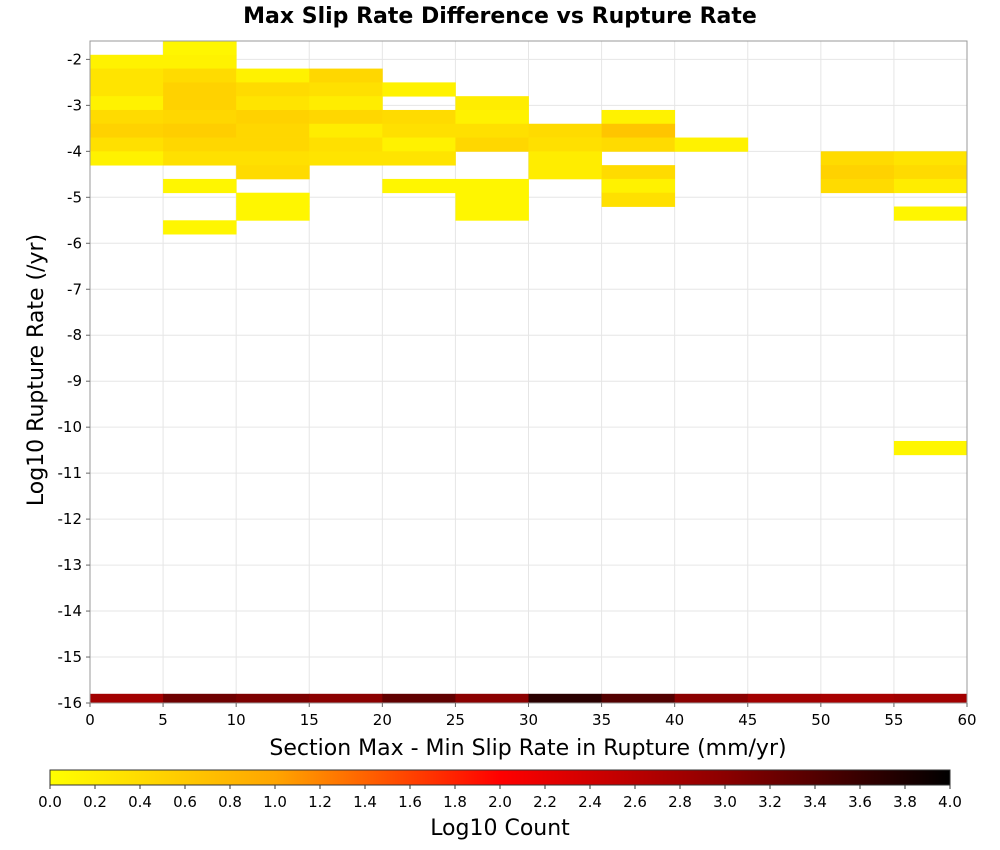  I want to click on x-tick-label: 55, so click(893, 720).